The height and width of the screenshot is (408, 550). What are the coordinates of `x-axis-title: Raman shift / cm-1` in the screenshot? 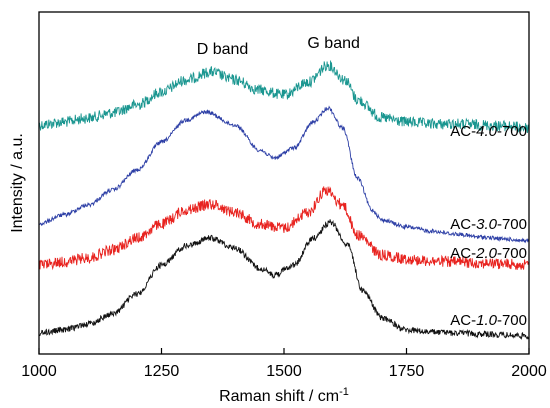 It's located at (284, 395).